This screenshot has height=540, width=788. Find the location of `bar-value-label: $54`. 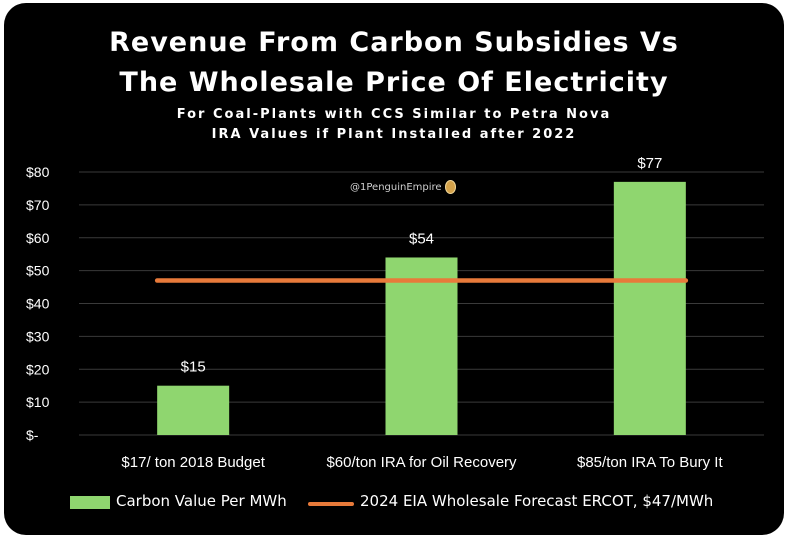

bar-value-label: $54 is located at coordinates (421, 238).